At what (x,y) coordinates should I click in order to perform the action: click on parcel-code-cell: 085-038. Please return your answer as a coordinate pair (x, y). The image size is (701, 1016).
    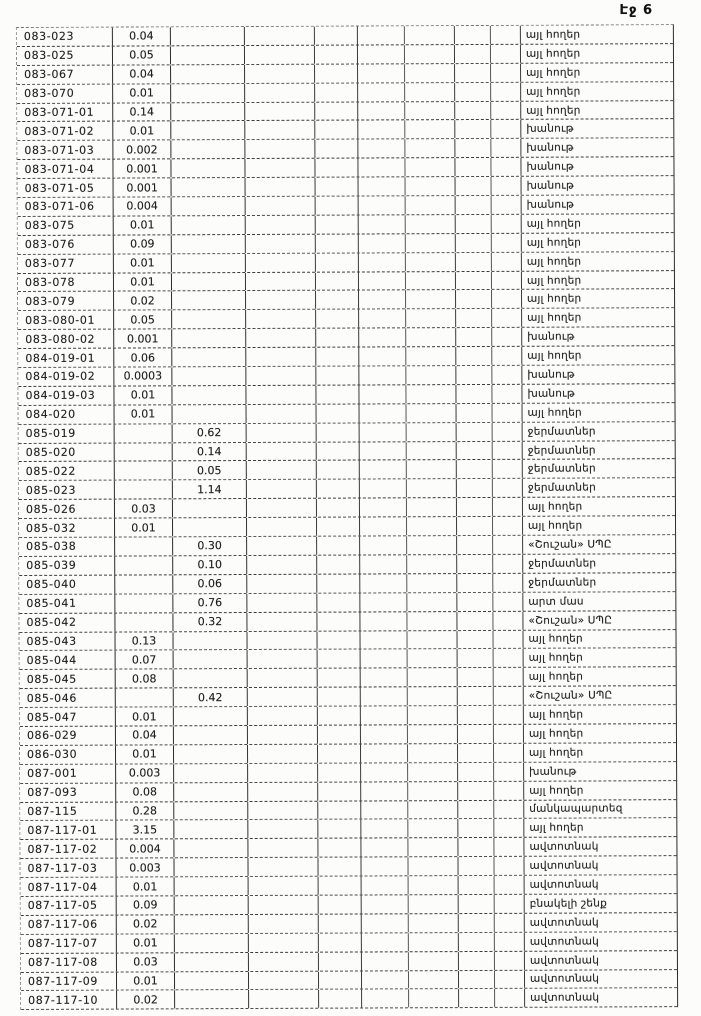
    Looking at the image, I should click on (67, 546).